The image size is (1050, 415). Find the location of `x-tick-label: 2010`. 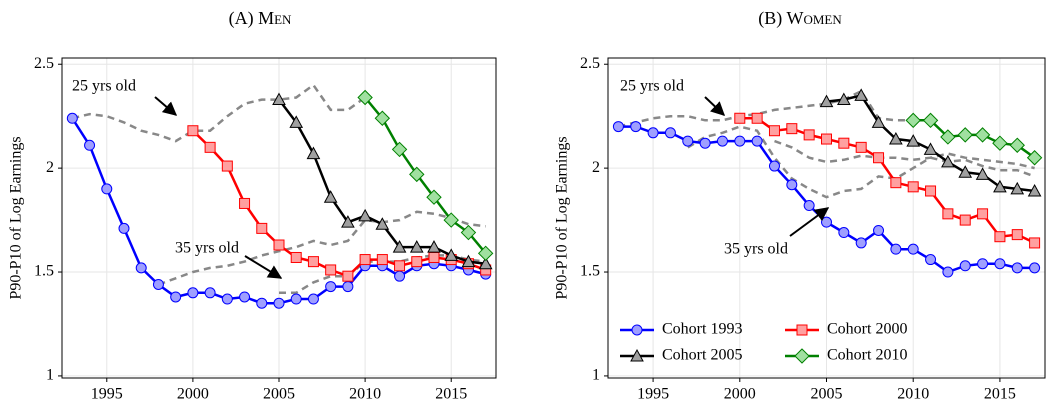

x-tick-label: 2010 is located at coordinates (913, 394).